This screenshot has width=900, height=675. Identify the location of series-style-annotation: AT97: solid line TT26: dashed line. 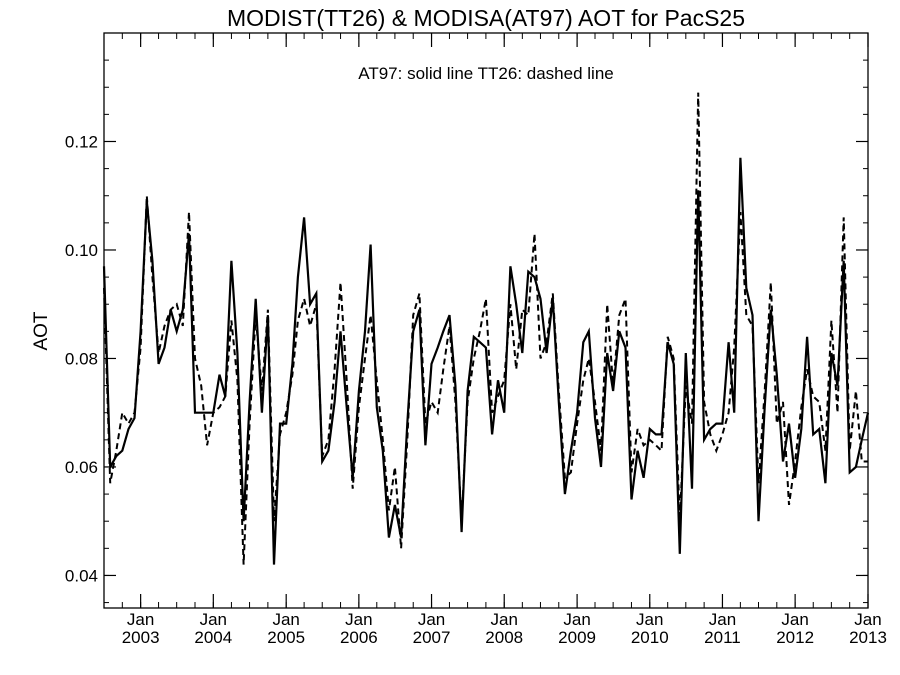
(485, 73).